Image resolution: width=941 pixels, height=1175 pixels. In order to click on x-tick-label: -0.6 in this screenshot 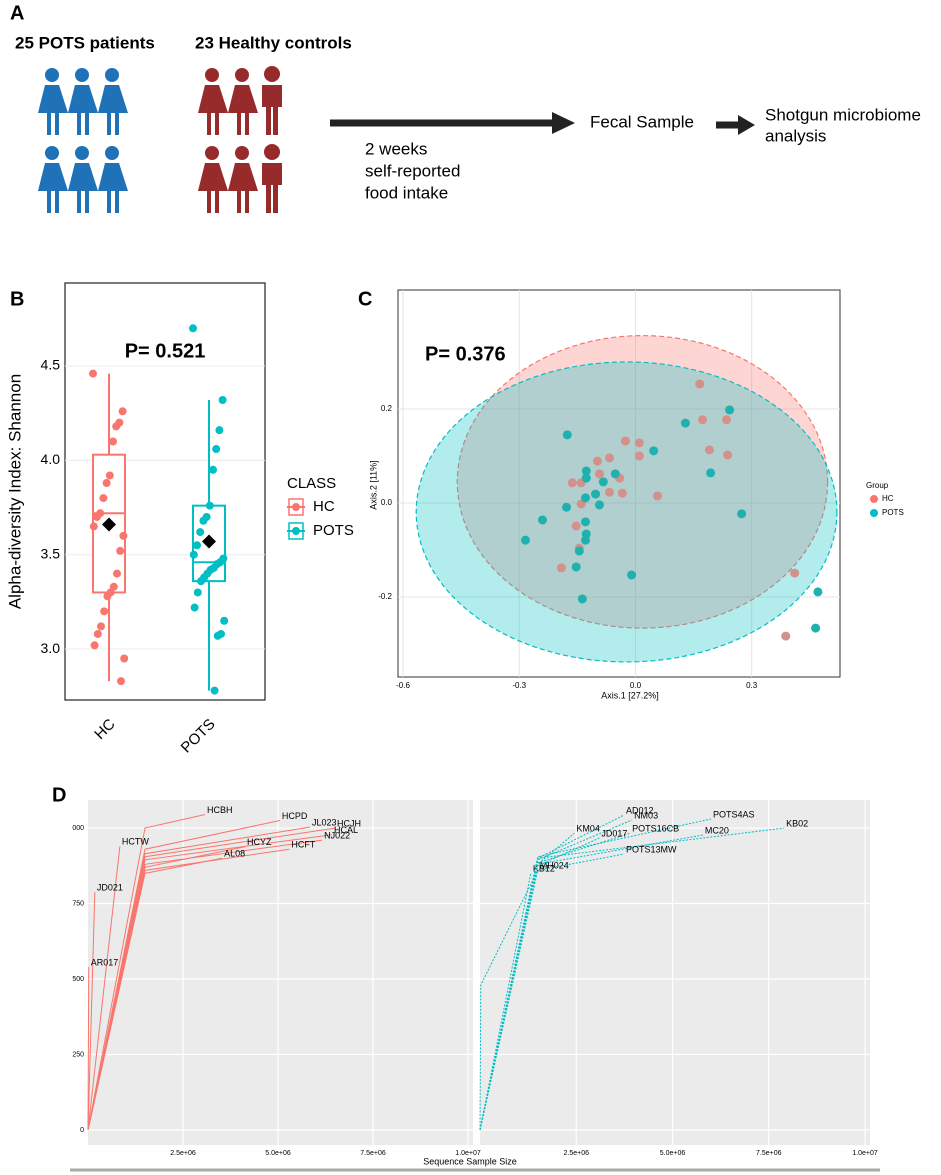, I will do `click(403, 685)`.